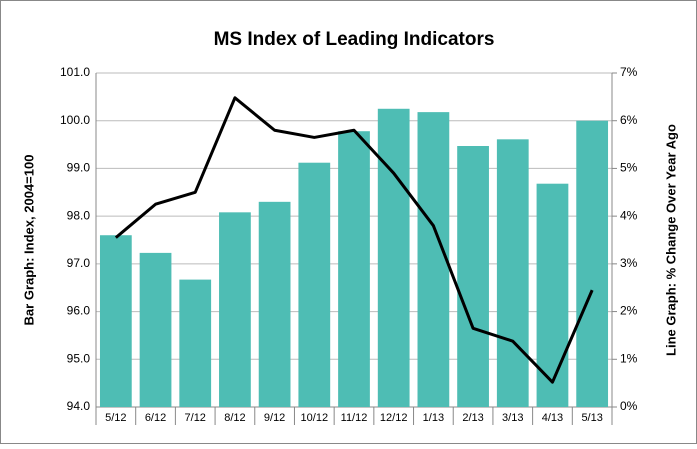 This screenshot has height=449, width=697. I want to click on y-tick-label: 97.0, so click(79, 263).